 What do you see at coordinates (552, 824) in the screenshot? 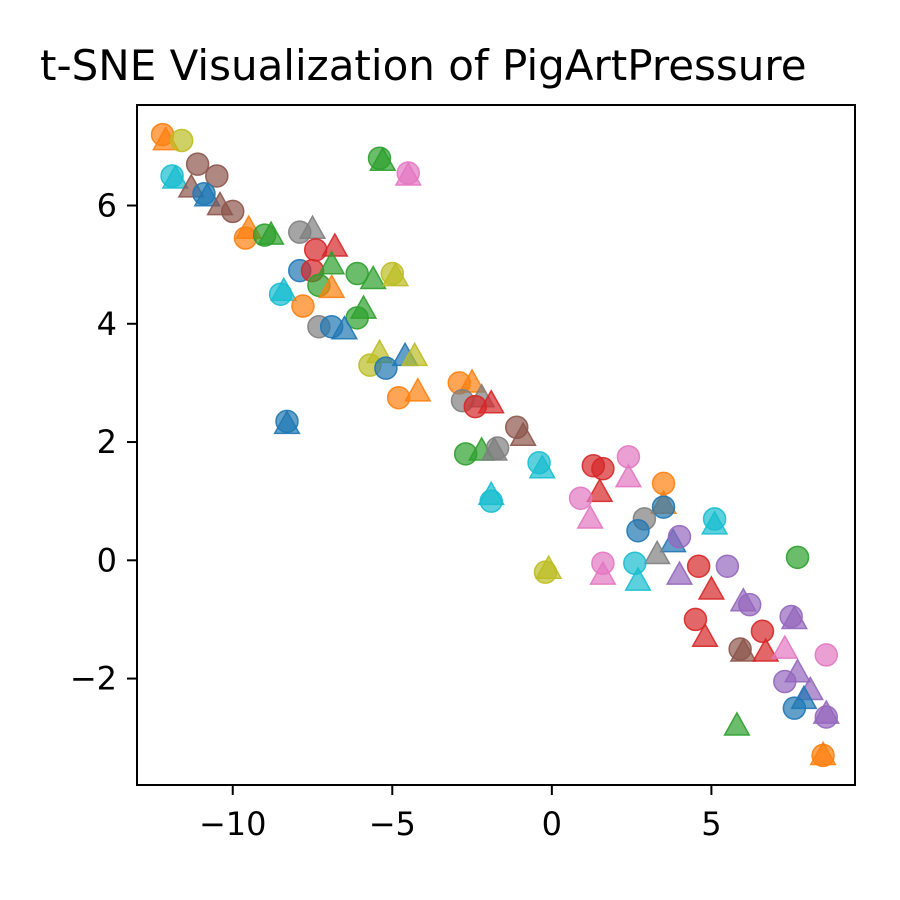
I see `x-tick-label-2: 0` at bounding box center [552, 824].